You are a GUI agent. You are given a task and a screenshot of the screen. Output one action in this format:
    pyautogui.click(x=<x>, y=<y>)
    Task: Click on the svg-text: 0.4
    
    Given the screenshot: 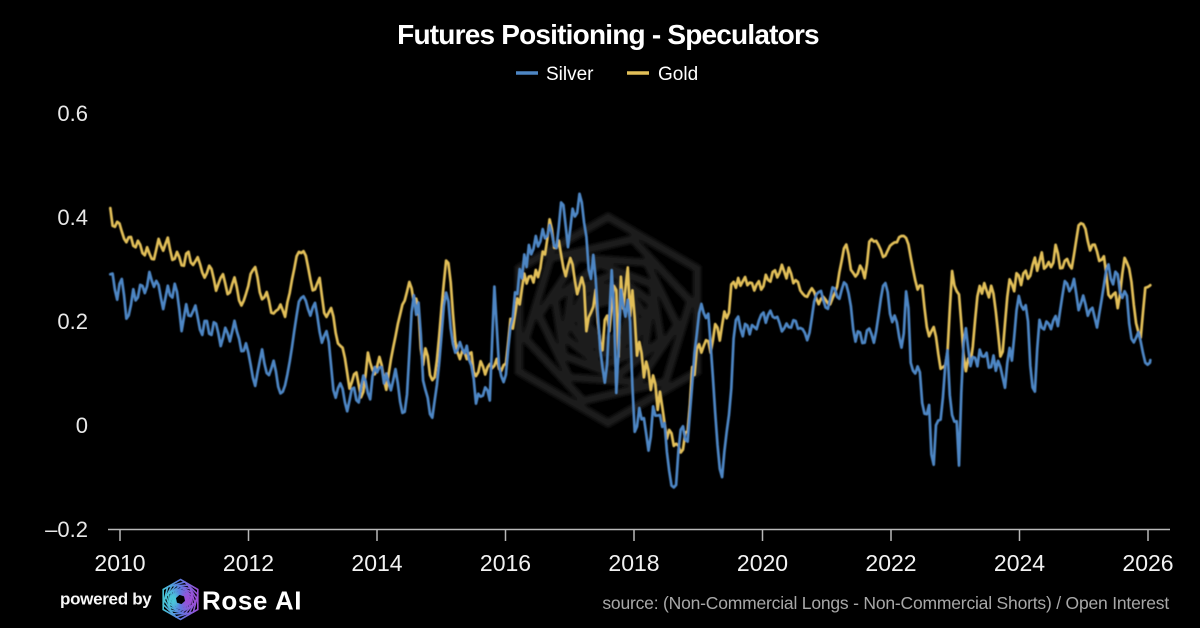 What is the action you would take?
    pyautogui.click(x=72, y=217)
    